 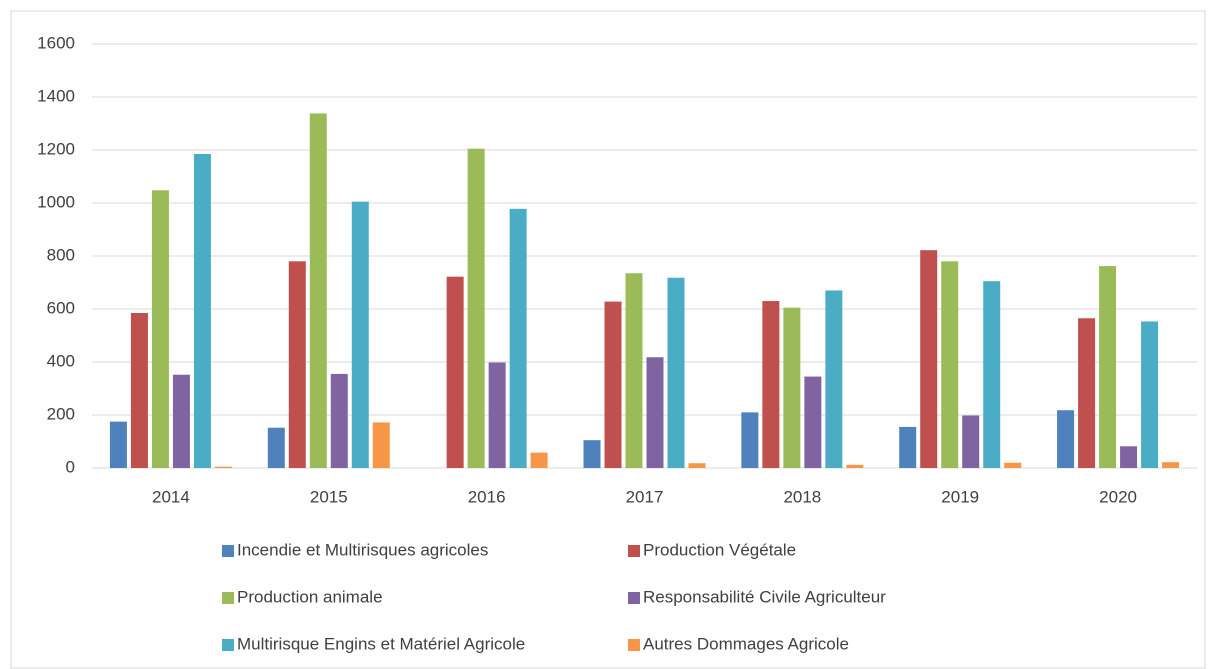 I want to click on legend-label: Multirisque Engins et Matériel Agricole, so click(x=381, y=643).